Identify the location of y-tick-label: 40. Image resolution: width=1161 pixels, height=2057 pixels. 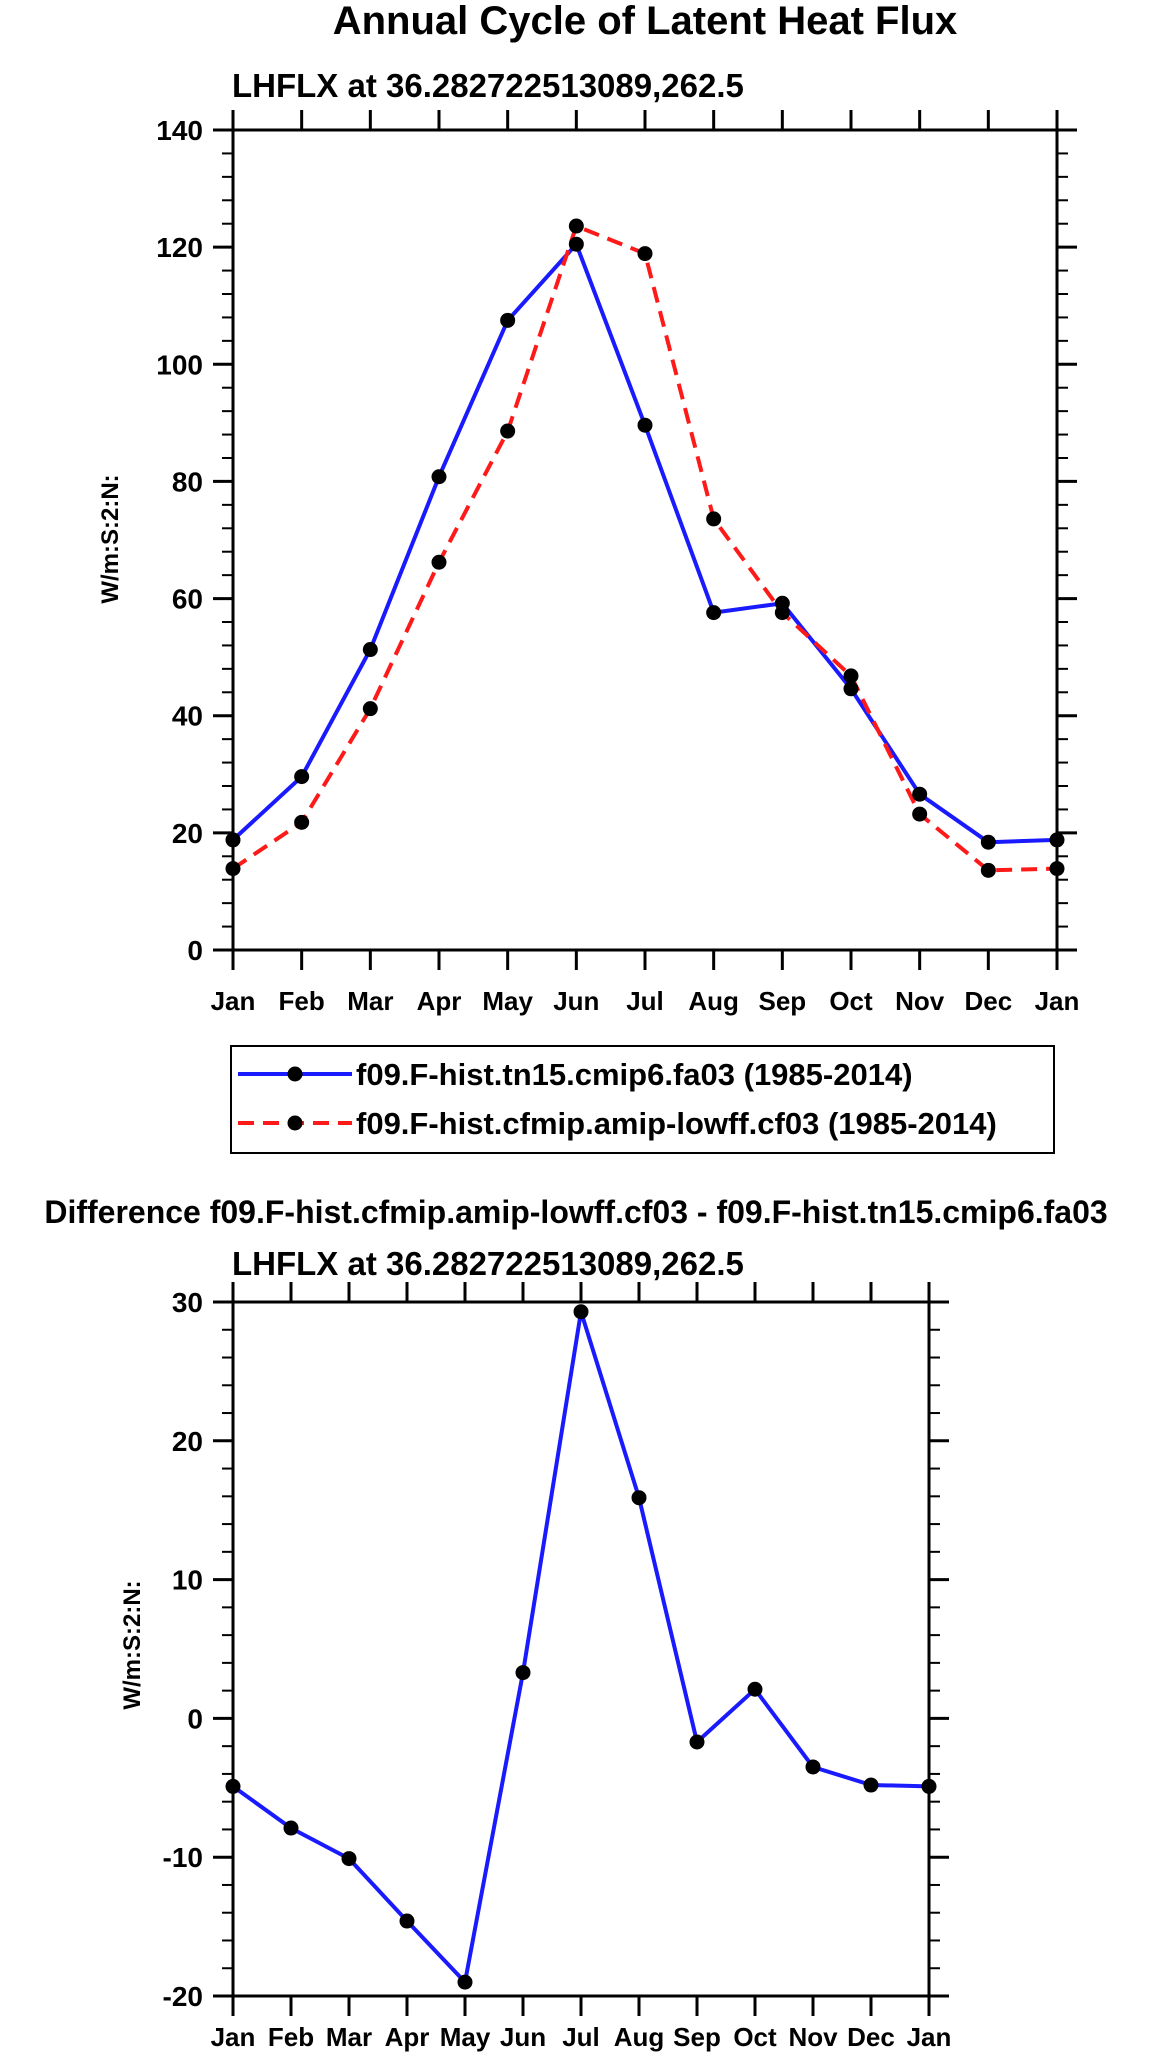
(187, 716).